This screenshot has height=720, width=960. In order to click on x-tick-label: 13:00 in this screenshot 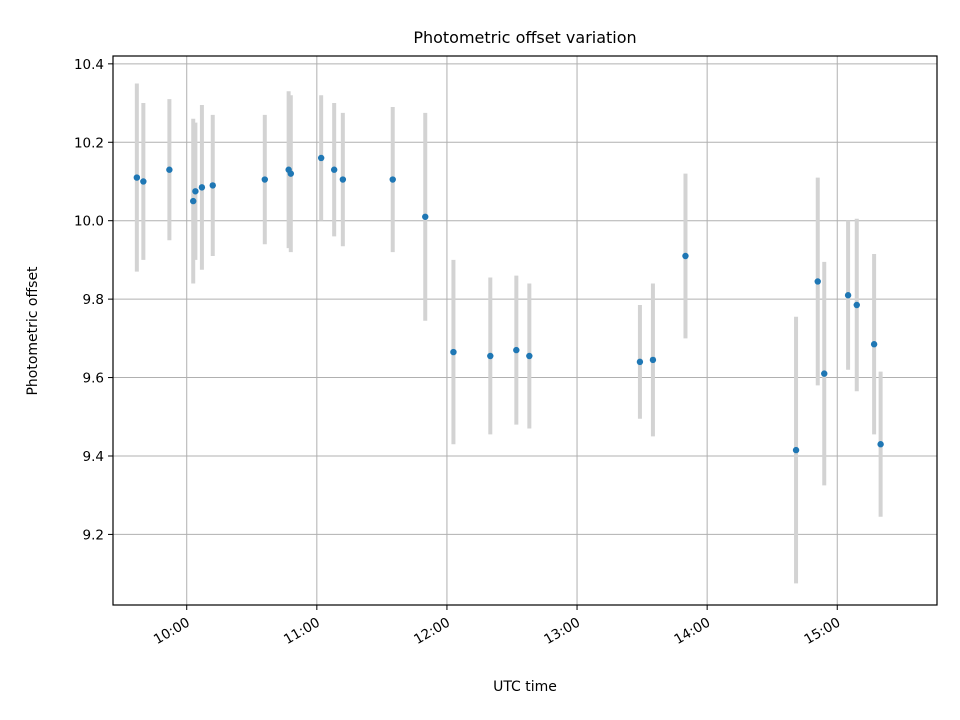, I will do `click(562, 631)`.